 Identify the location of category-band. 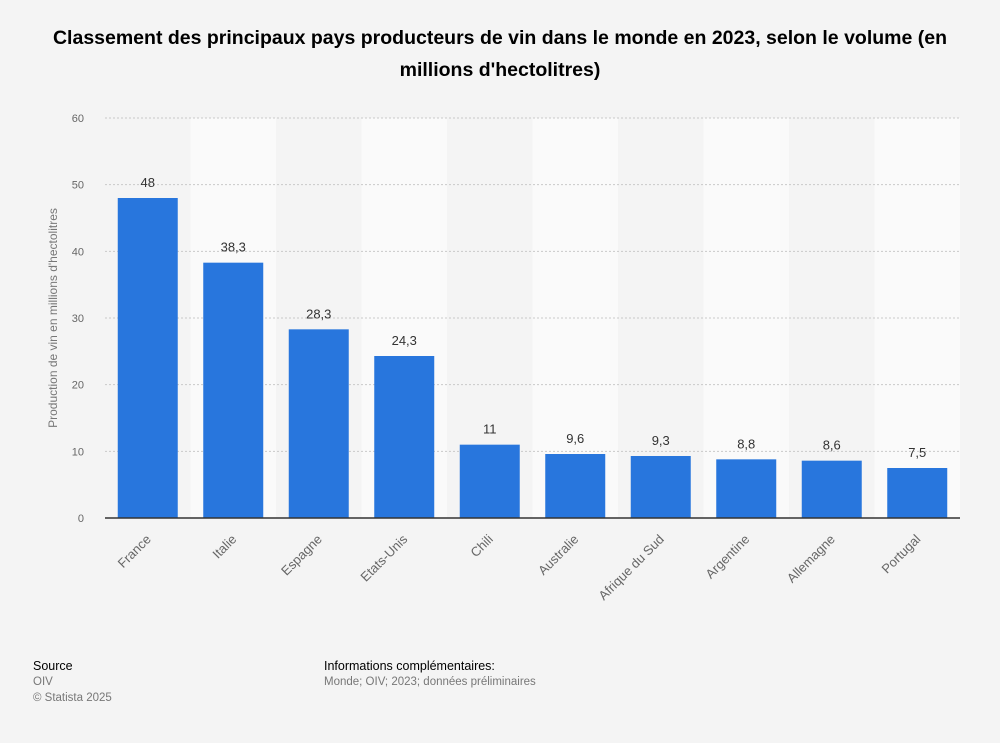
(832, 318).